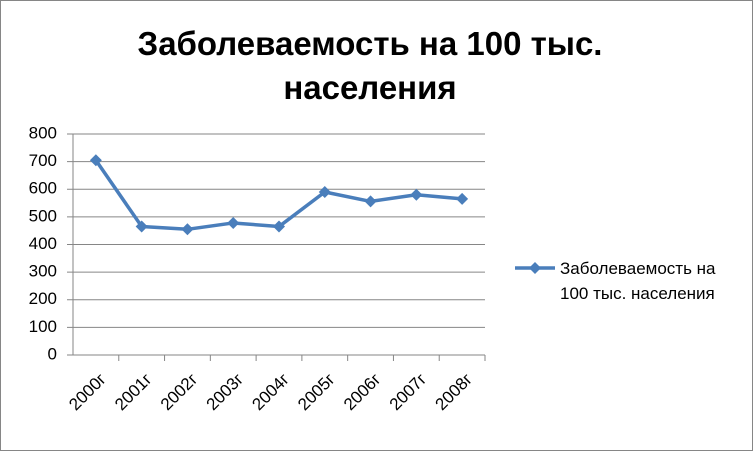  I want to click on y-tick-label: 500, so click(43, 215).